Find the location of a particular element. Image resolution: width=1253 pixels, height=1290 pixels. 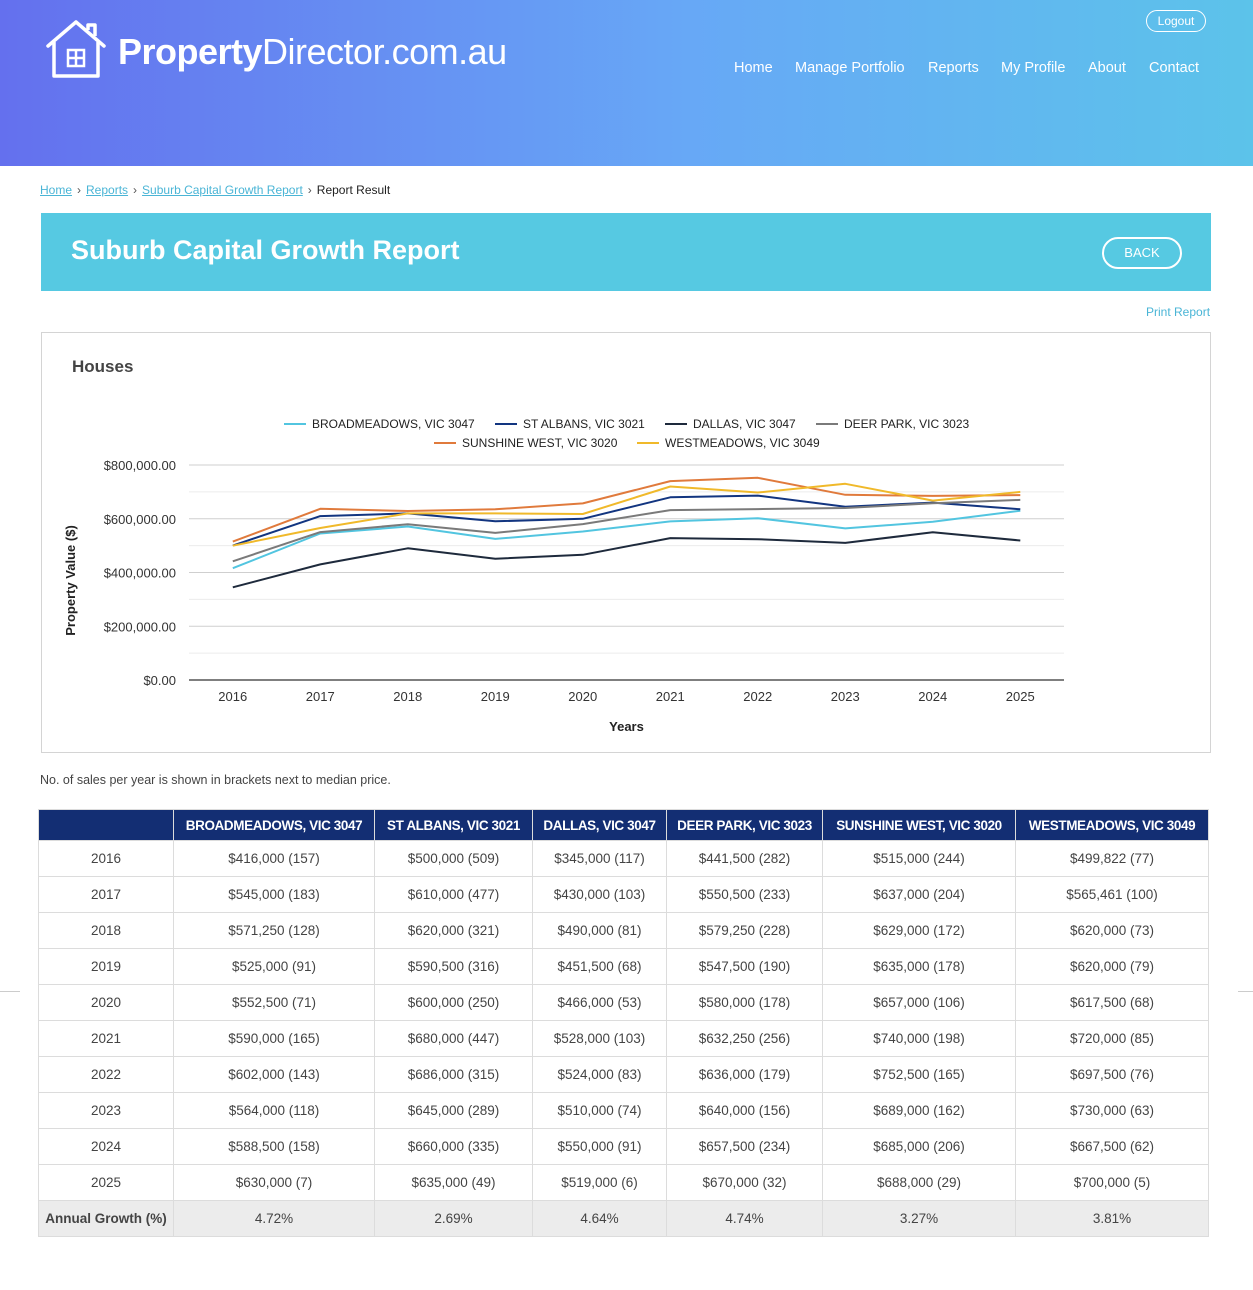

table-cell: $689,000 (162) is located at coordinates (919, 1110).